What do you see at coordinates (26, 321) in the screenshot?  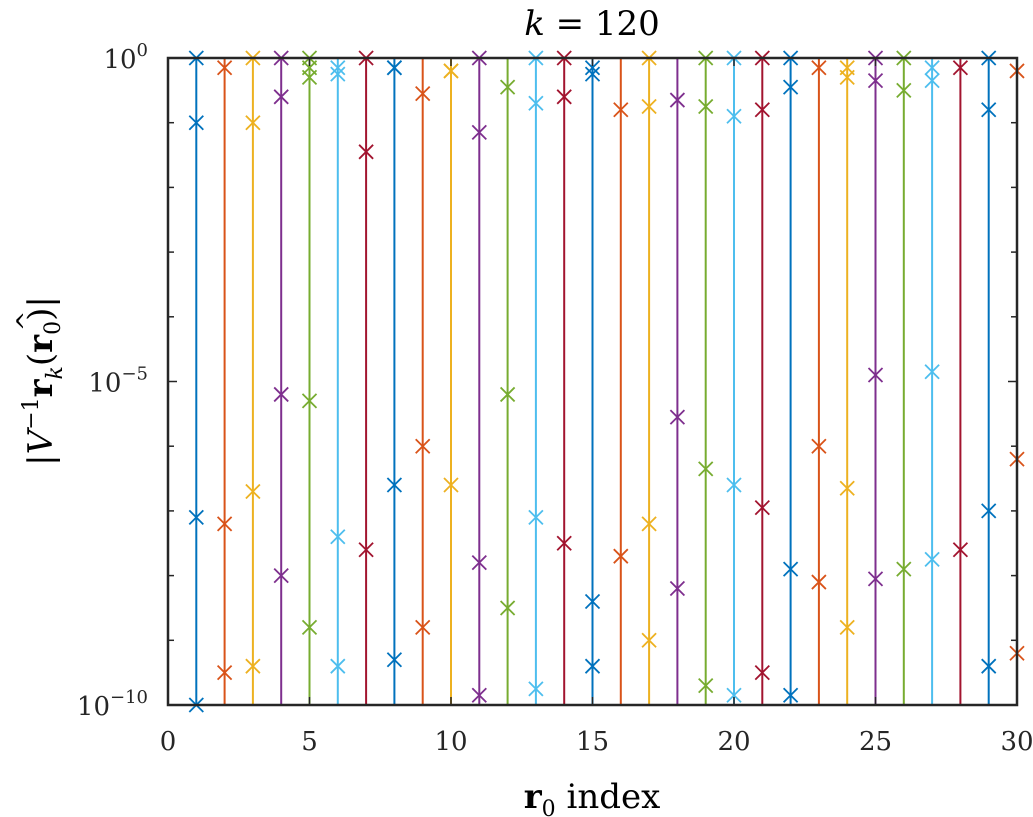 I see `y-label-hat: ^` at bounding box center [26, 321].